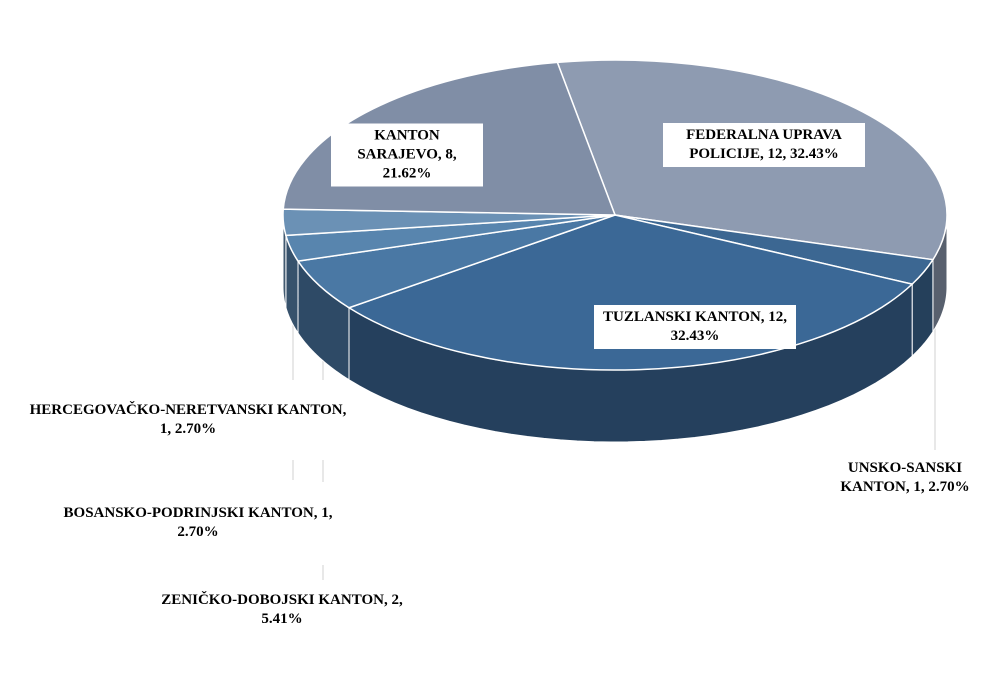 The height and width of the screenshot is (675, 996). Describe the element at coordinates (764, 145) in the screenshot. I see `slice-label: FEDERALNA UPRAVA POLICIJE, 12, 32.43%` at that location.